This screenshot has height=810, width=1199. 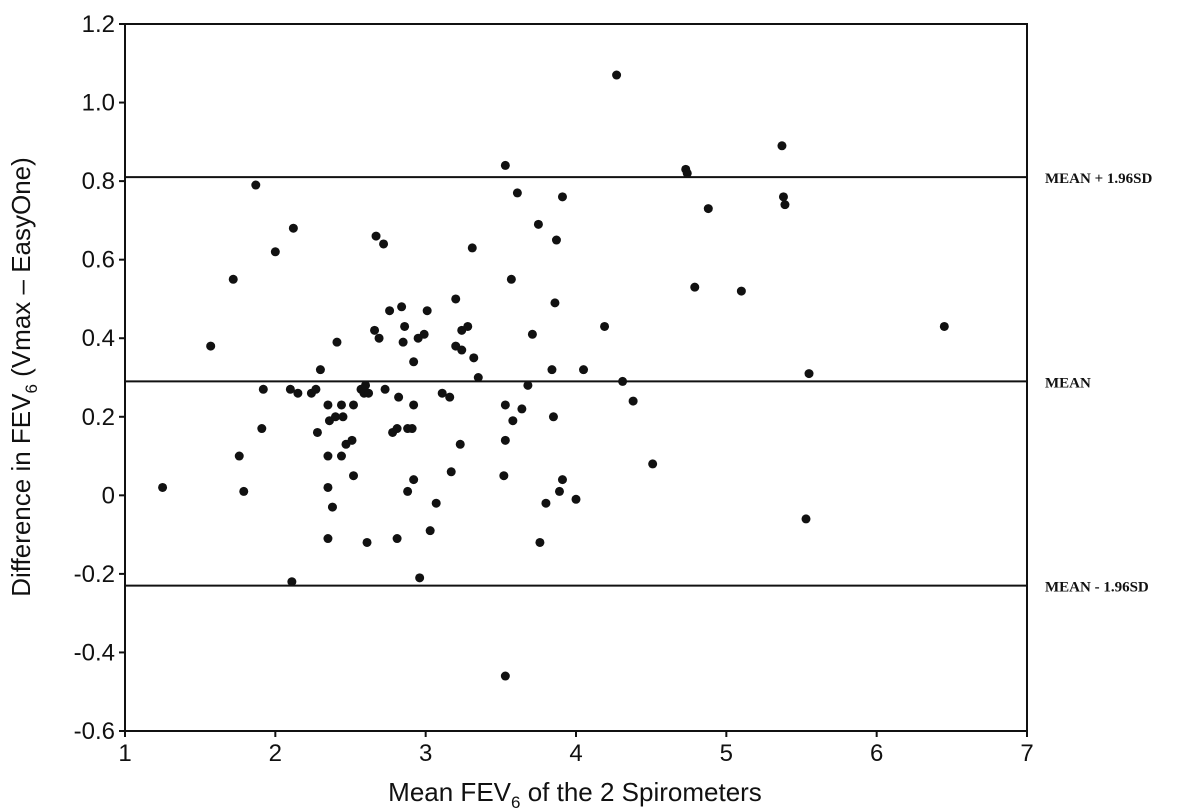 What do you see at coordinates (94, 652) in the screenshot?
I see `y-tick-label: -0.4` at bounding box center [94, 652].